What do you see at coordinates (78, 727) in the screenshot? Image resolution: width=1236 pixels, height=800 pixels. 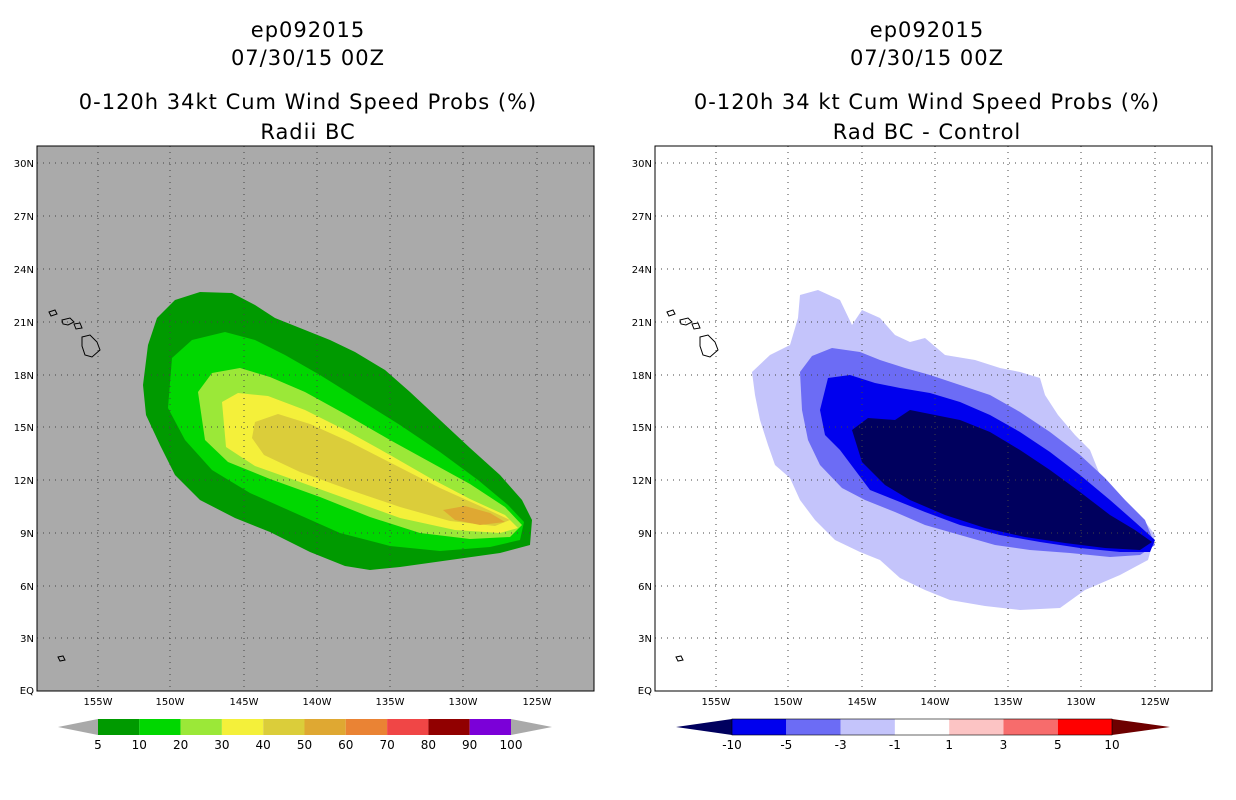 I see `left-colorbar-low-arrow` at bounding box center [78, 727].